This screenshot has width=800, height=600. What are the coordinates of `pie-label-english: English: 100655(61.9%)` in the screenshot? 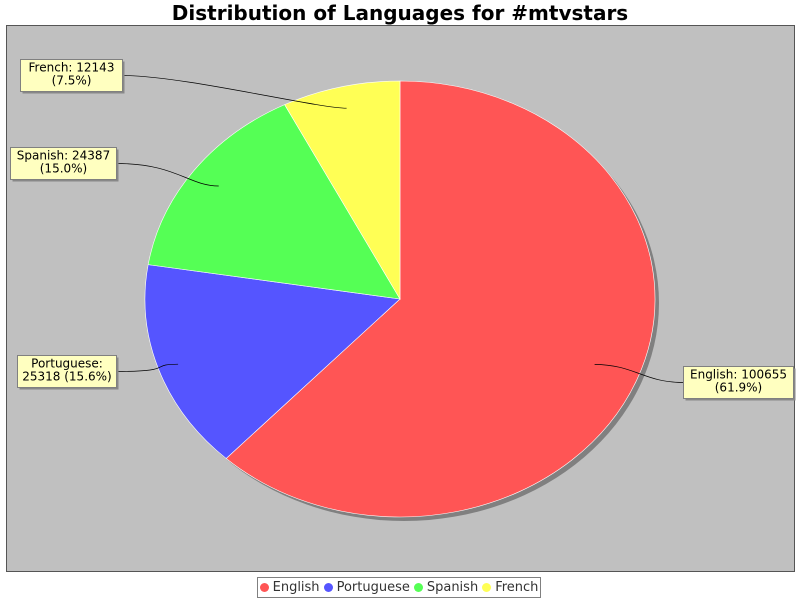 It's located at (739, 383).